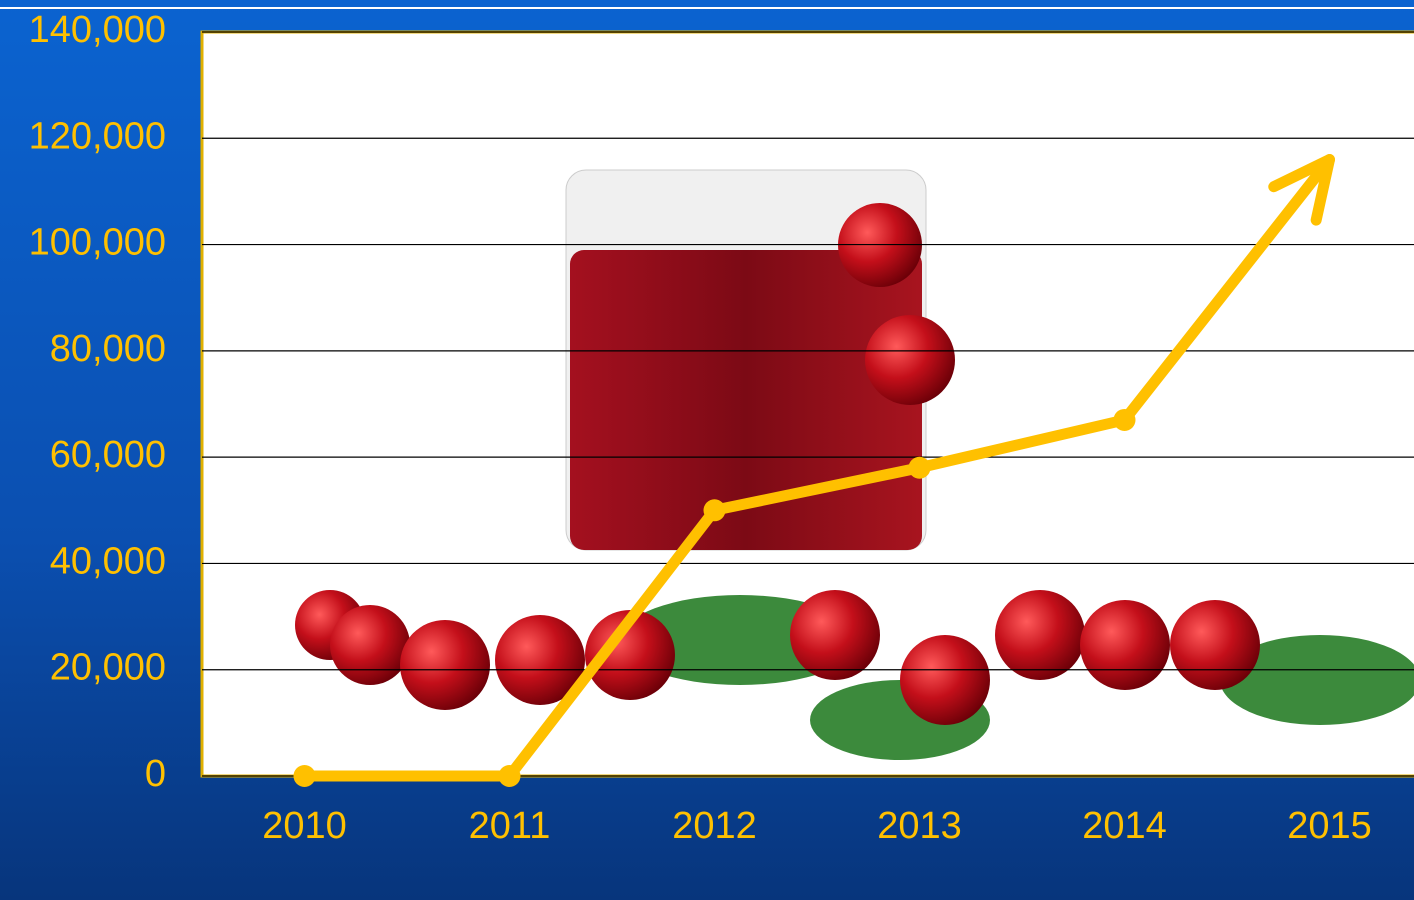 Image resolution: width=1414 pixels, height=900 pixels. What do you see at coordinates (1301, 190) in the screenshot?
I see `arrow-head` at bounding box center [1301, 190].